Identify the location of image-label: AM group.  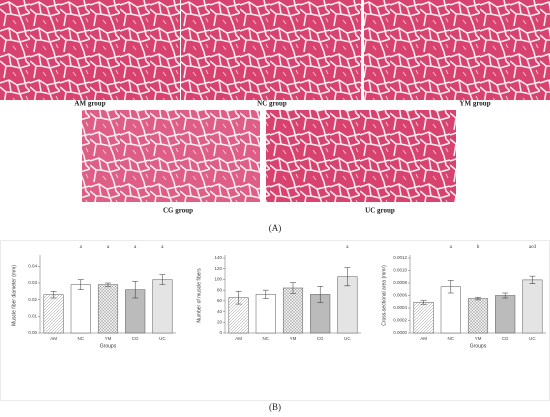
(89, 104).